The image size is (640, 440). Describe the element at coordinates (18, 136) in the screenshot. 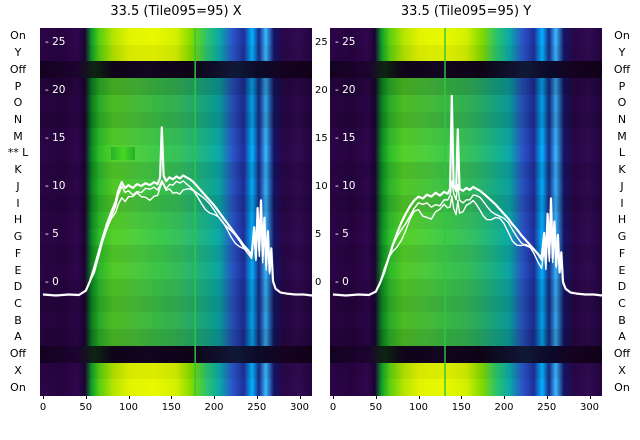

I see `row-label-left-6: M` at that location.